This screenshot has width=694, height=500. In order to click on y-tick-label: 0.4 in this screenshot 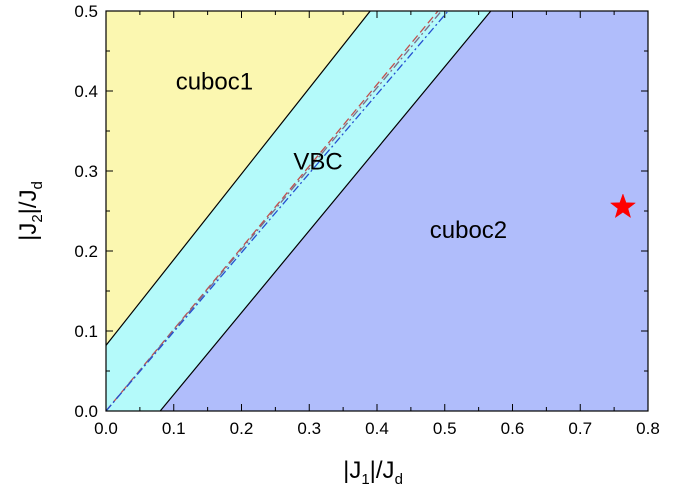, I will do `click(86, 91)`.